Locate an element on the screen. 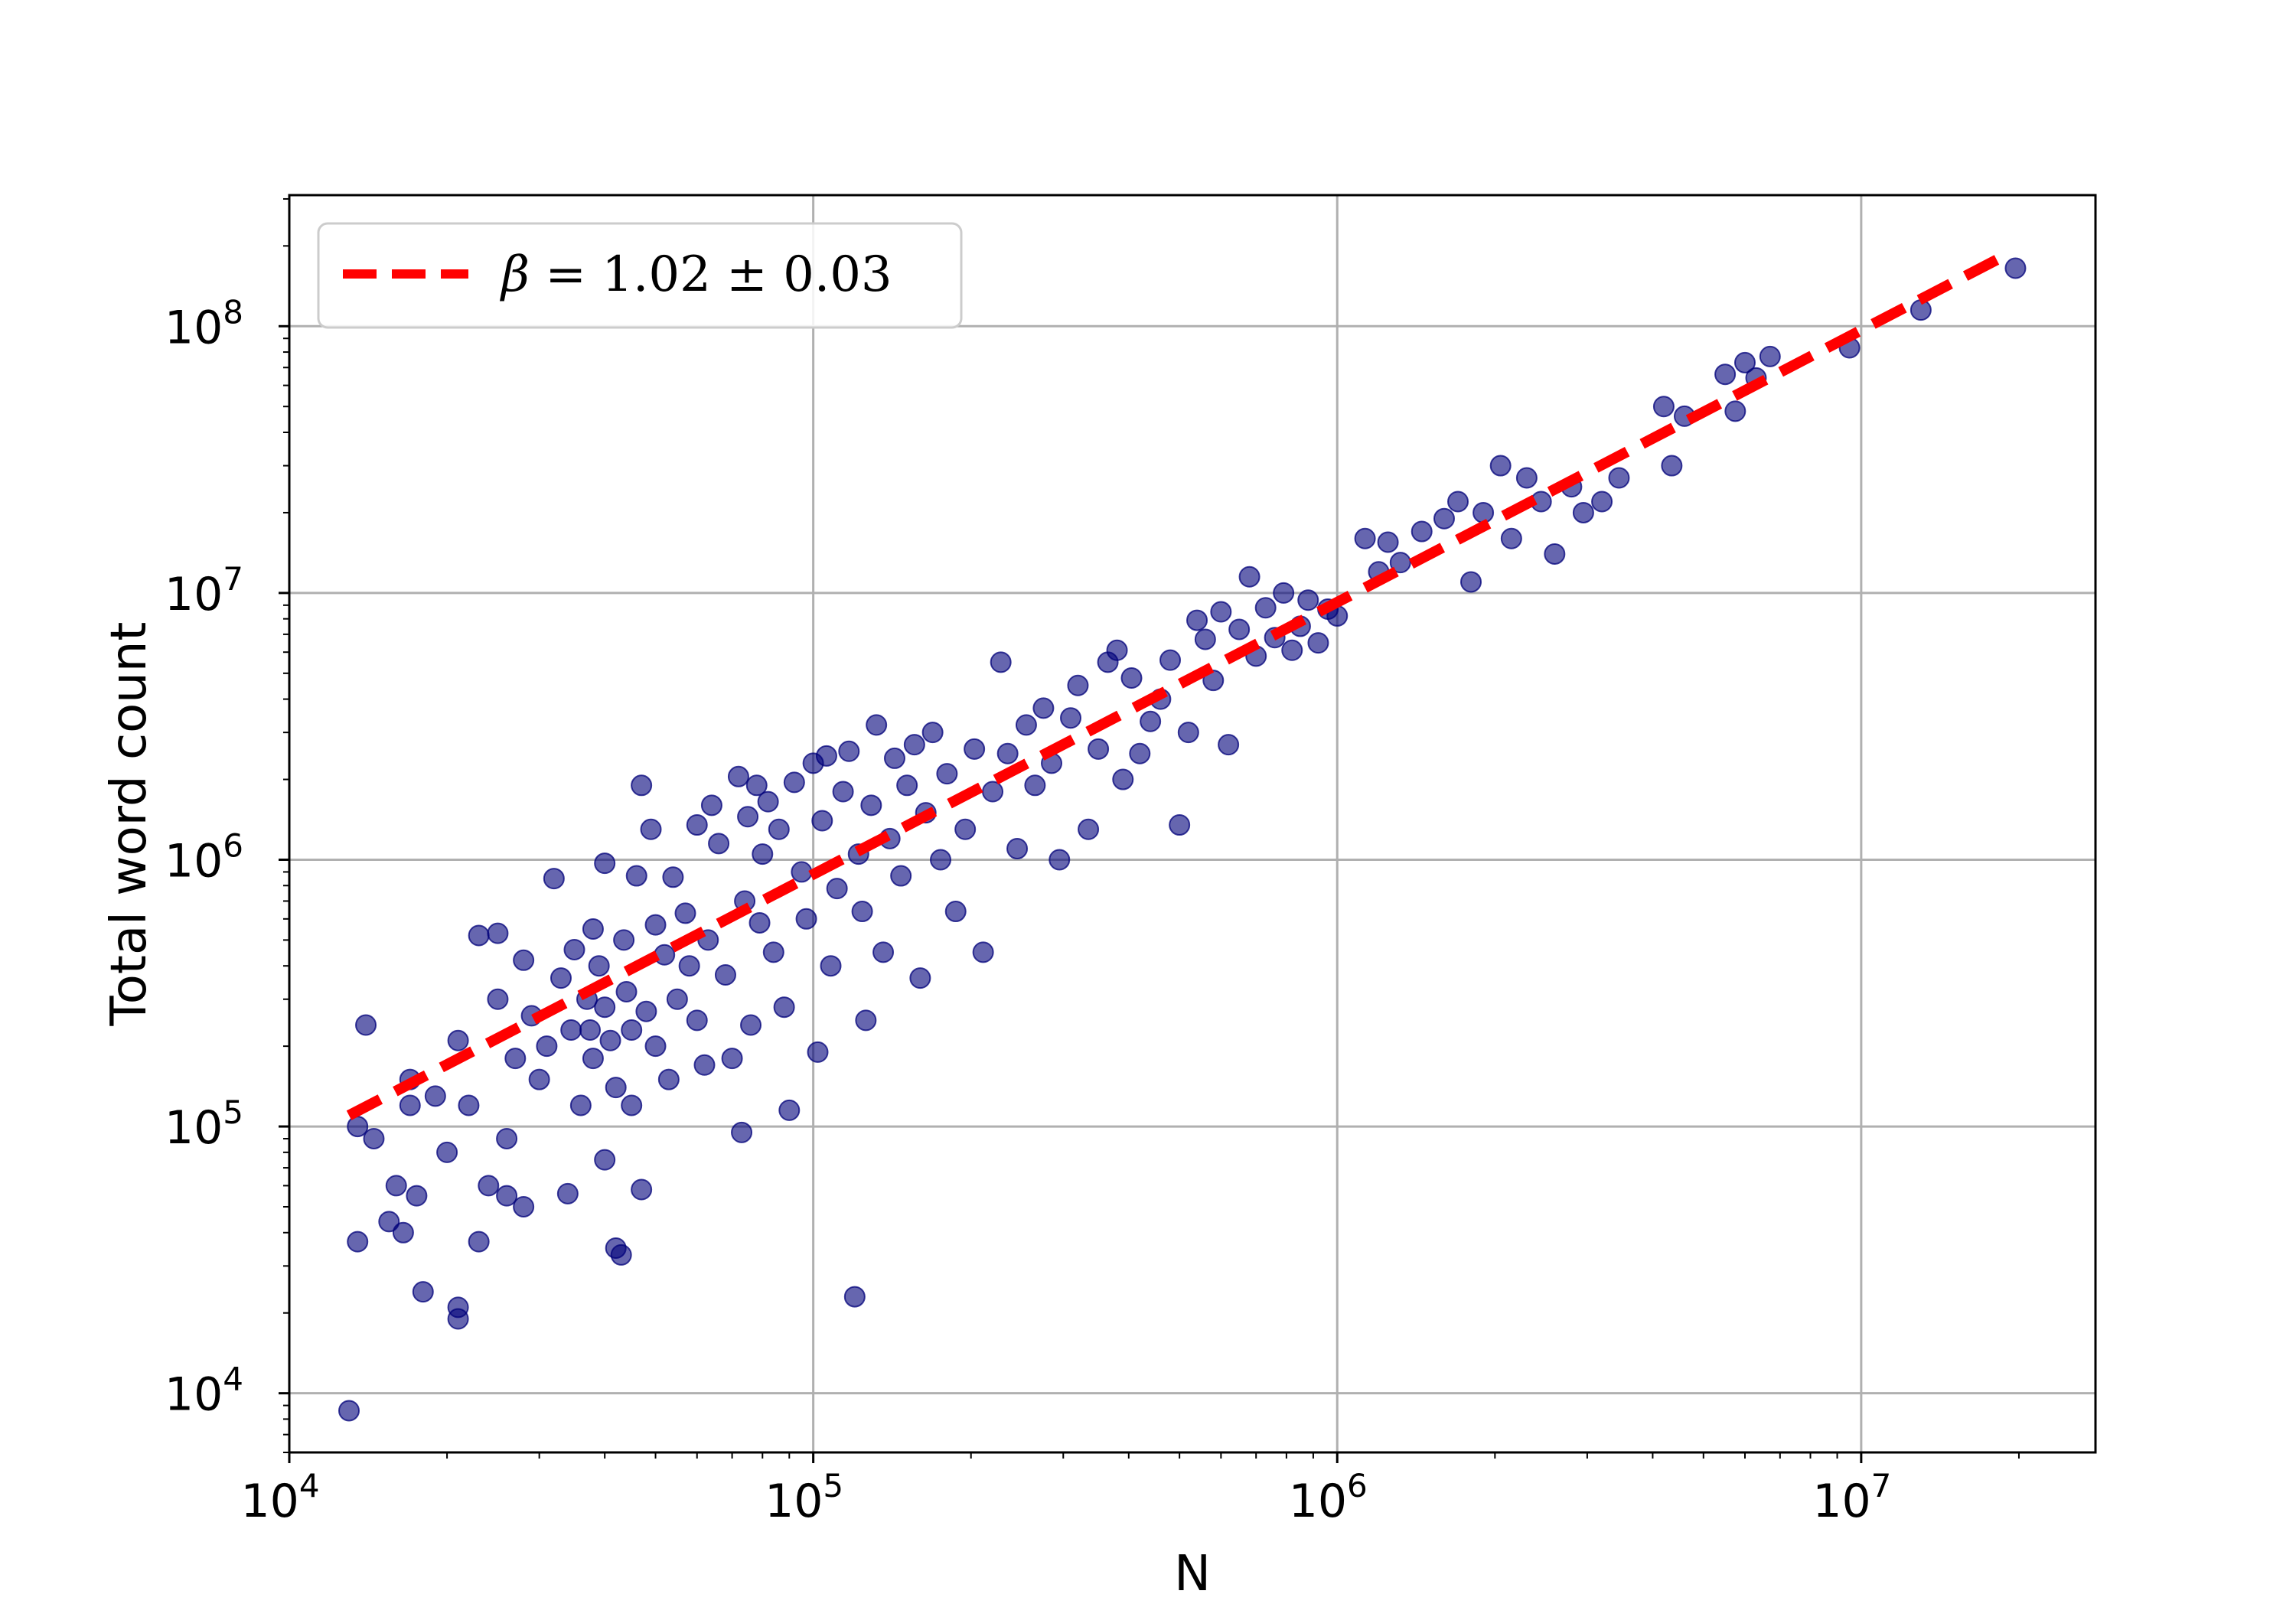  x-tick-label: 10⁶ is located at coordinates (1328, 1497).